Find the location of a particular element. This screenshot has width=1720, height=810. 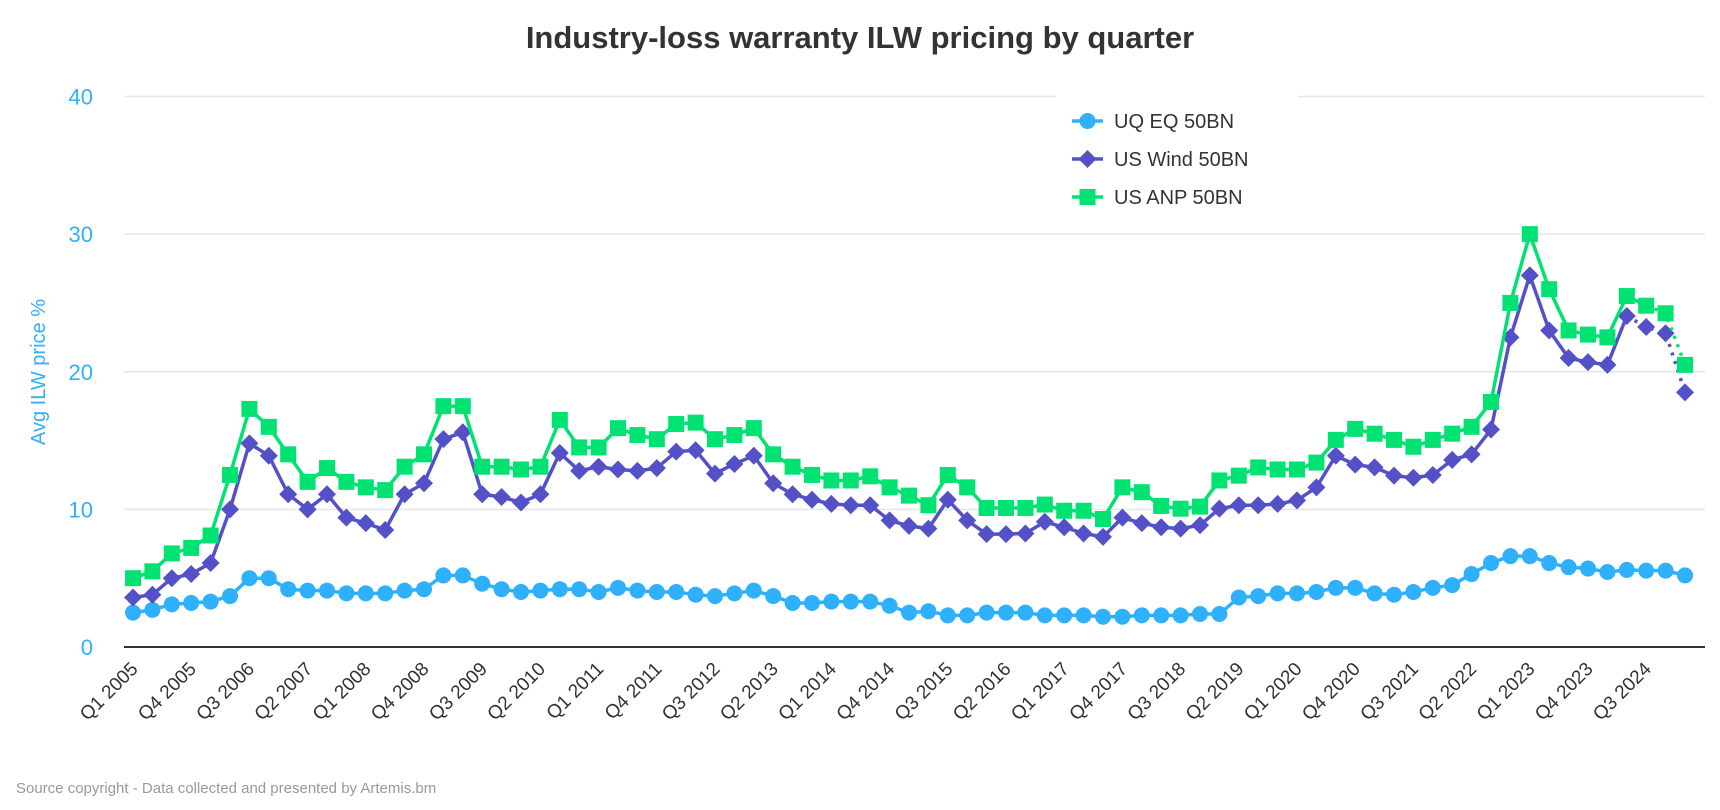

legend-label: US Wind 50BN is located at coordinates (1181, 160).